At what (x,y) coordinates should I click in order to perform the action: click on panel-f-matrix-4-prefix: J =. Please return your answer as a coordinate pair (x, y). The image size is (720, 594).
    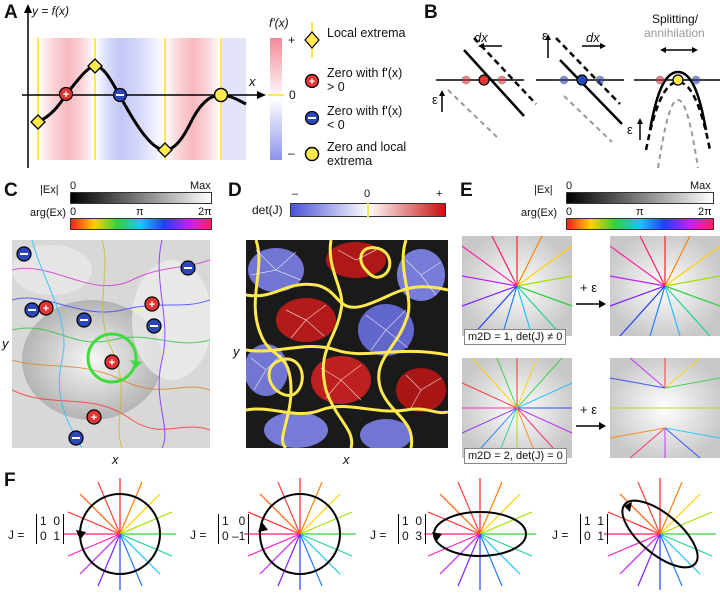
    Looking at the image, I should click on (560, 535).